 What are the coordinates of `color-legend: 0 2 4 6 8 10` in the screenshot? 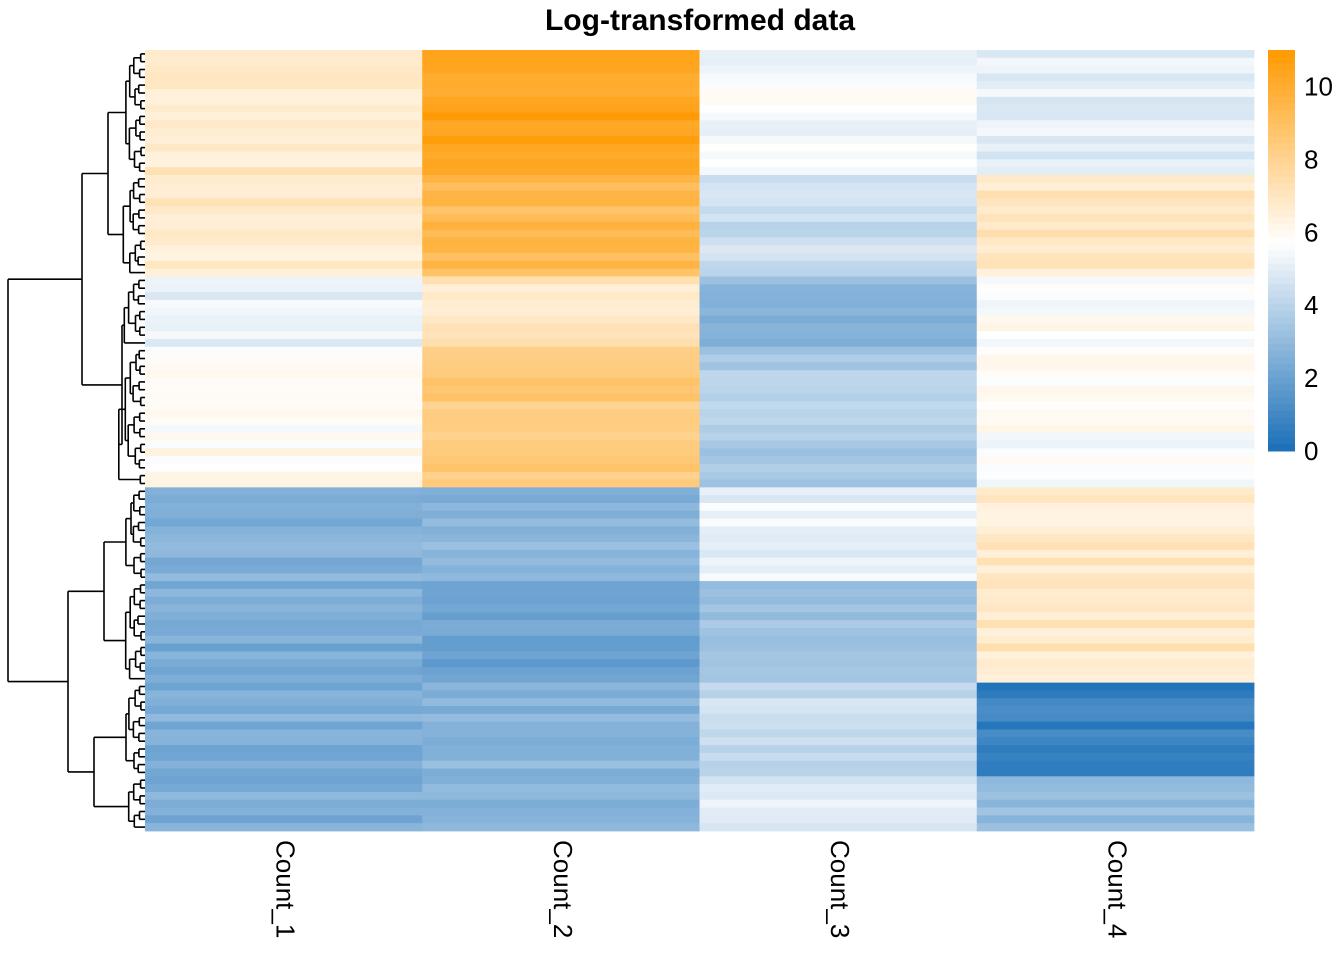 It's located at (1300, 258).